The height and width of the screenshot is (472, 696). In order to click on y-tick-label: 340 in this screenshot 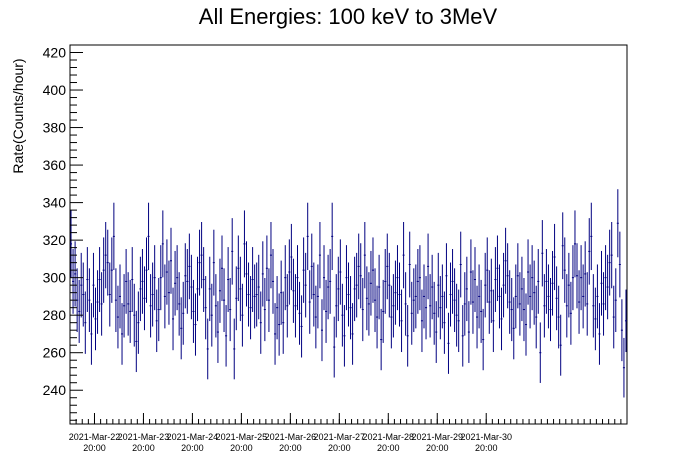, I will do `click(55, 203)`.